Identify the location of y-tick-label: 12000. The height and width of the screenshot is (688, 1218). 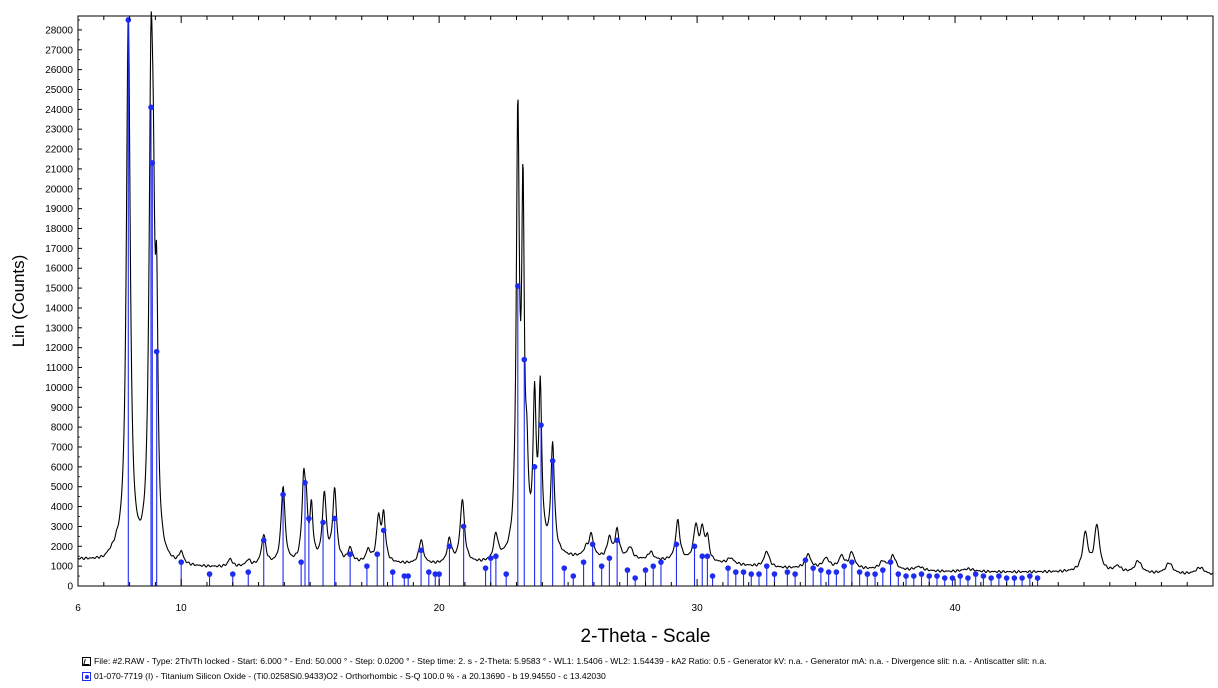
(59, 348).